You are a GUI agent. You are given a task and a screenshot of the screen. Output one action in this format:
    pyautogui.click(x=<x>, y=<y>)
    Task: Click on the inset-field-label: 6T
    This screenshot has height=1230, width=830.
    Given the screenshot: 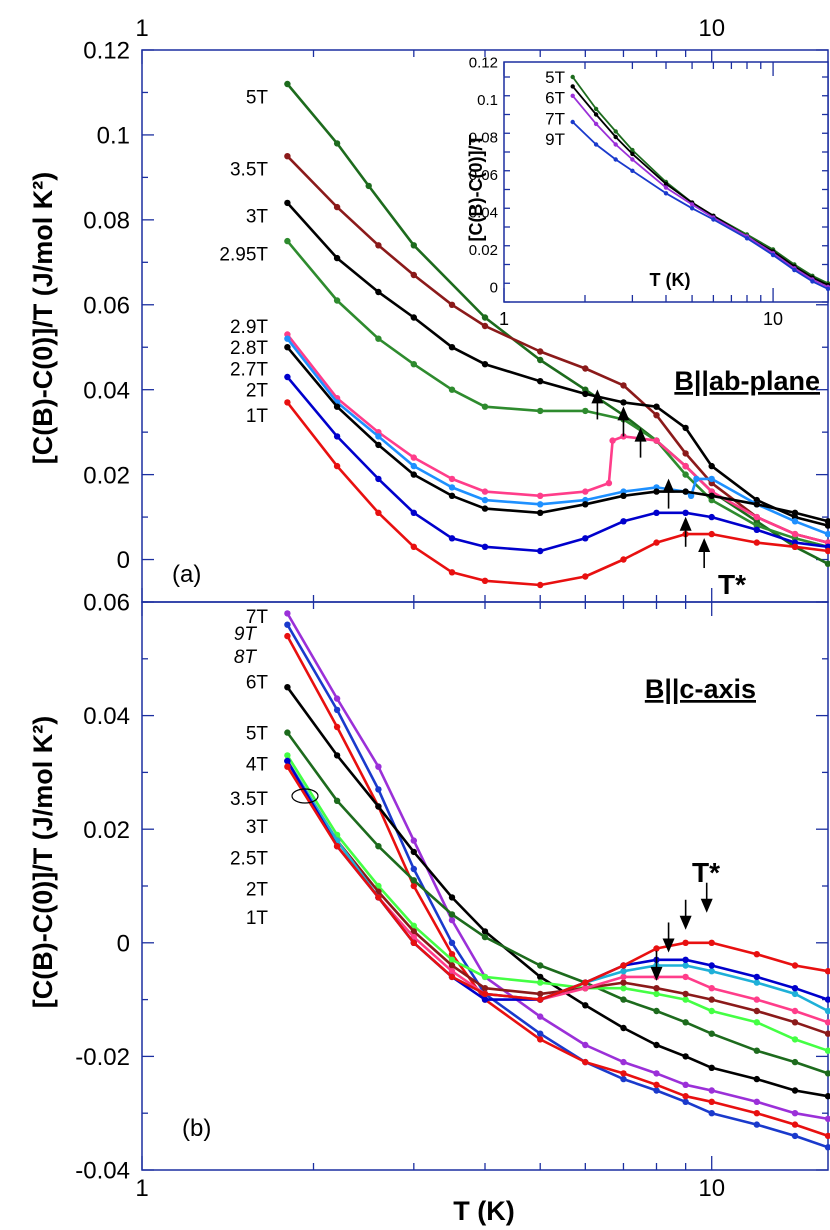 What is the action you would take?
    pyautogui.click(x=555, y=98)
    